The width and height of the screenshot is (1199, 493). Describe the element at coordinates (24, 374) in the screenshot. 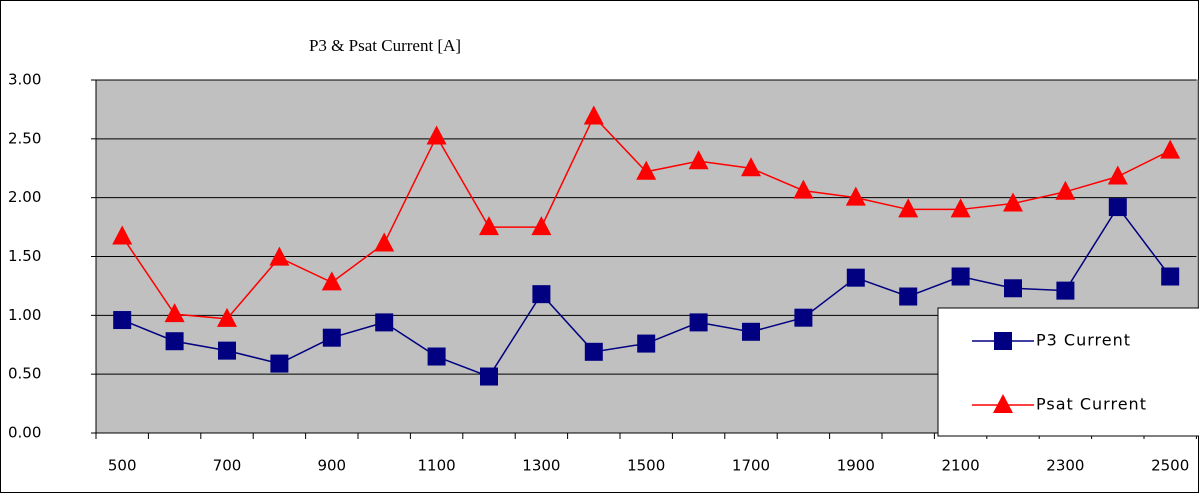

I see `y-tick-label: 0.50` at that location.